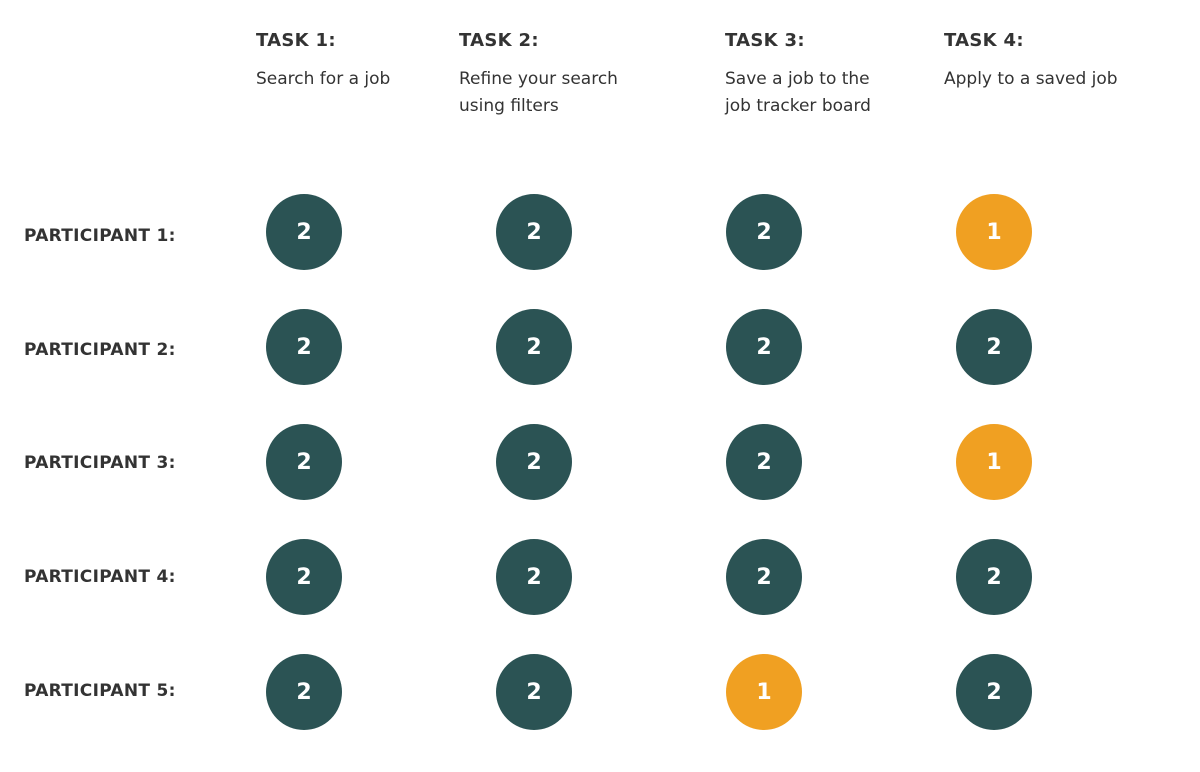 The image size is (1200, 772). Describe the element at coordinates (798, 92) in the screenshot. I see `task-description: Save a job to the job tracker board` at that location.